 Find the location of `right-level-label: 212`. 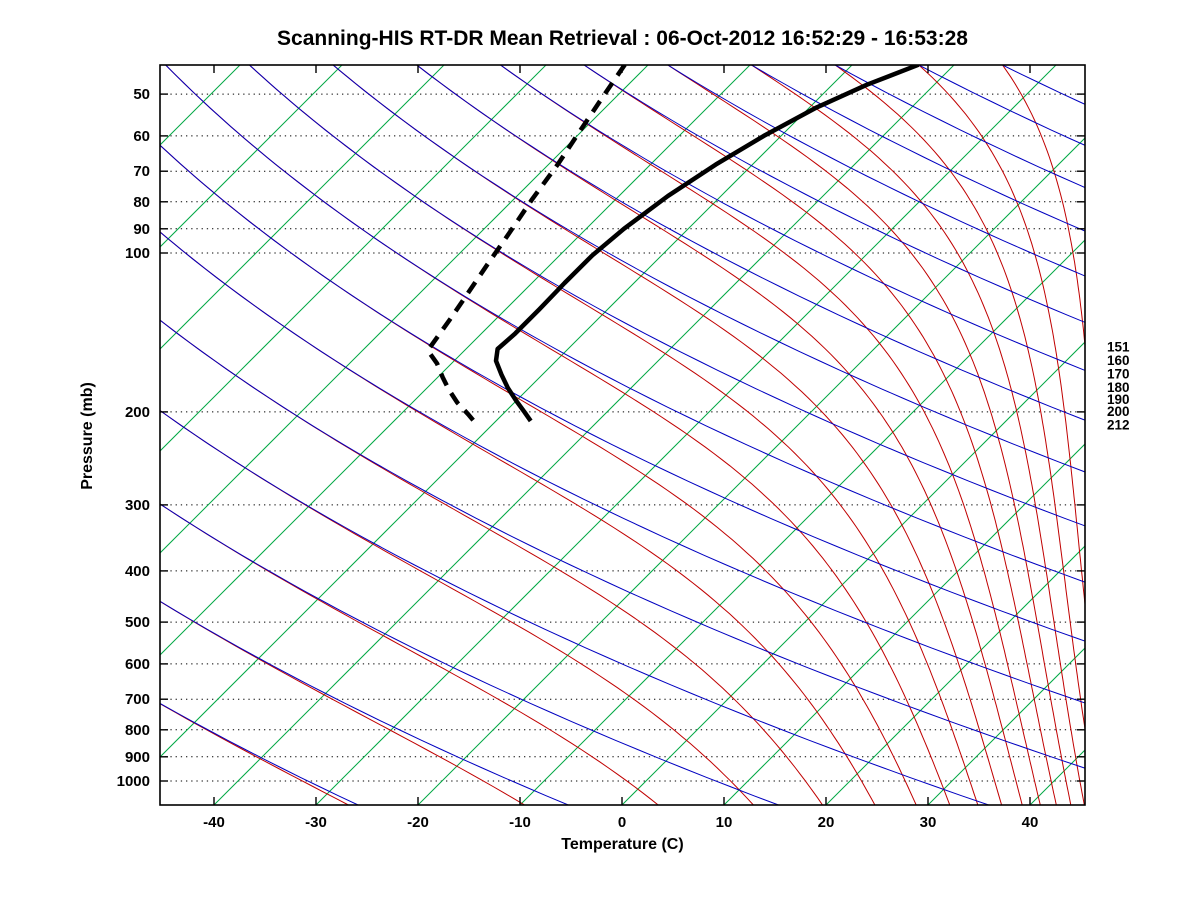

right-level-label: 212 is located at coordinates (1118, 424).